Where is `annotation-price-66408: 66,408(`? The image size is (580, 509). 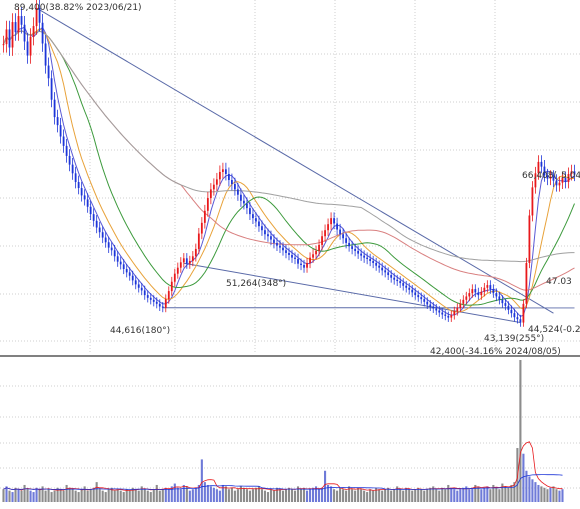 annotation-price-66408: 66,408( is located at coordinates (539, 176).